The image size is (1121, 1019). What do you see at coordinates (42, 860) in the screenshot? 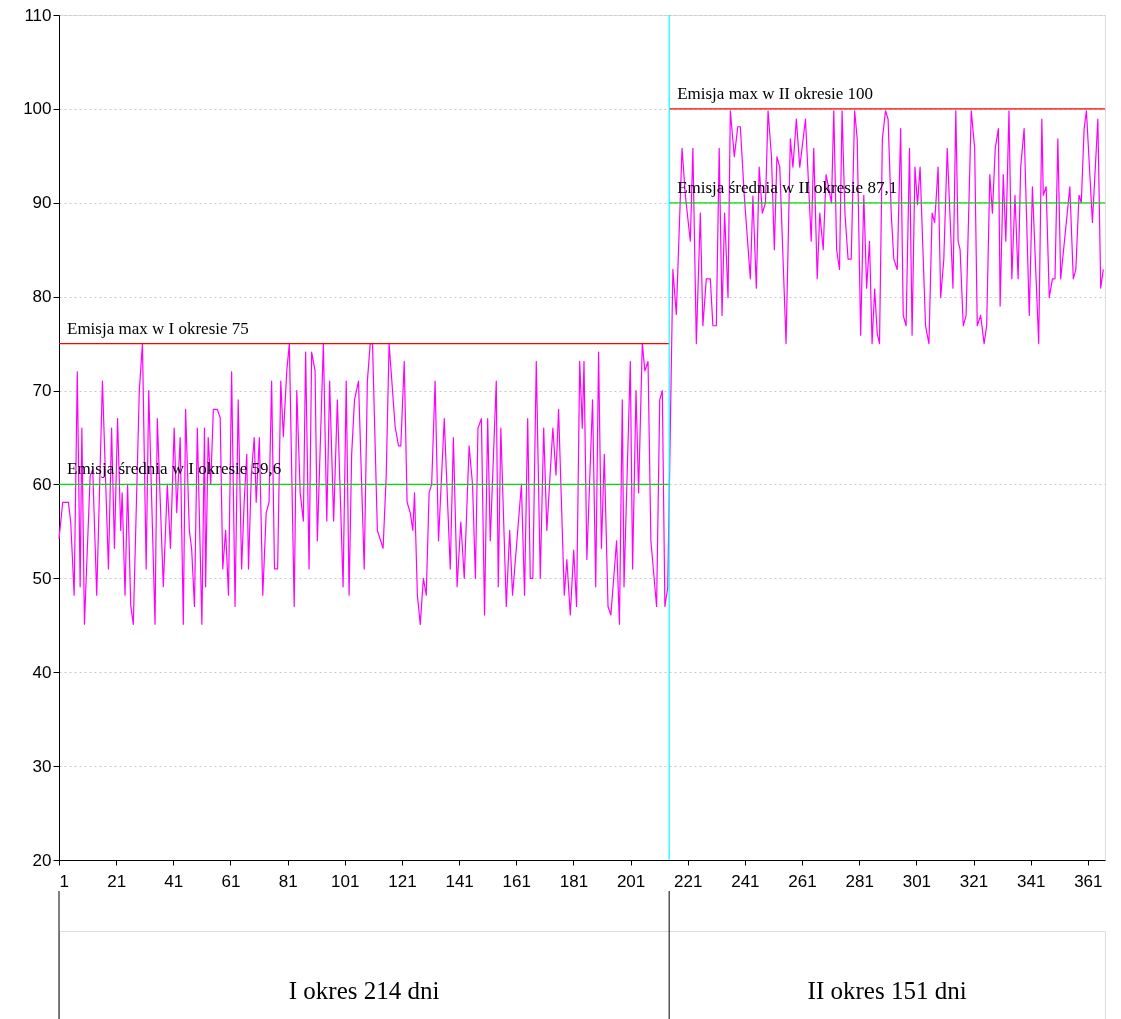
I see `y-tick-label: 20` at bounding box center [42, 860].